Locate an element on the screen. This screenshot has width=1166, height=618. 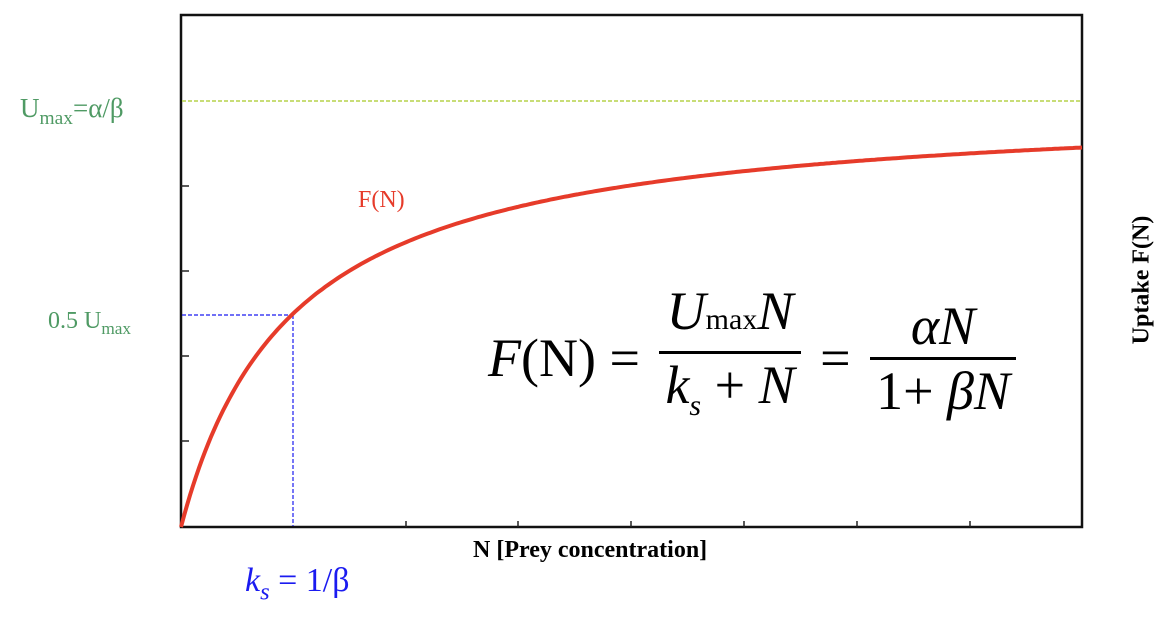
x-axis-label: N [Prey concentration] is located at coordinates (590, 550).